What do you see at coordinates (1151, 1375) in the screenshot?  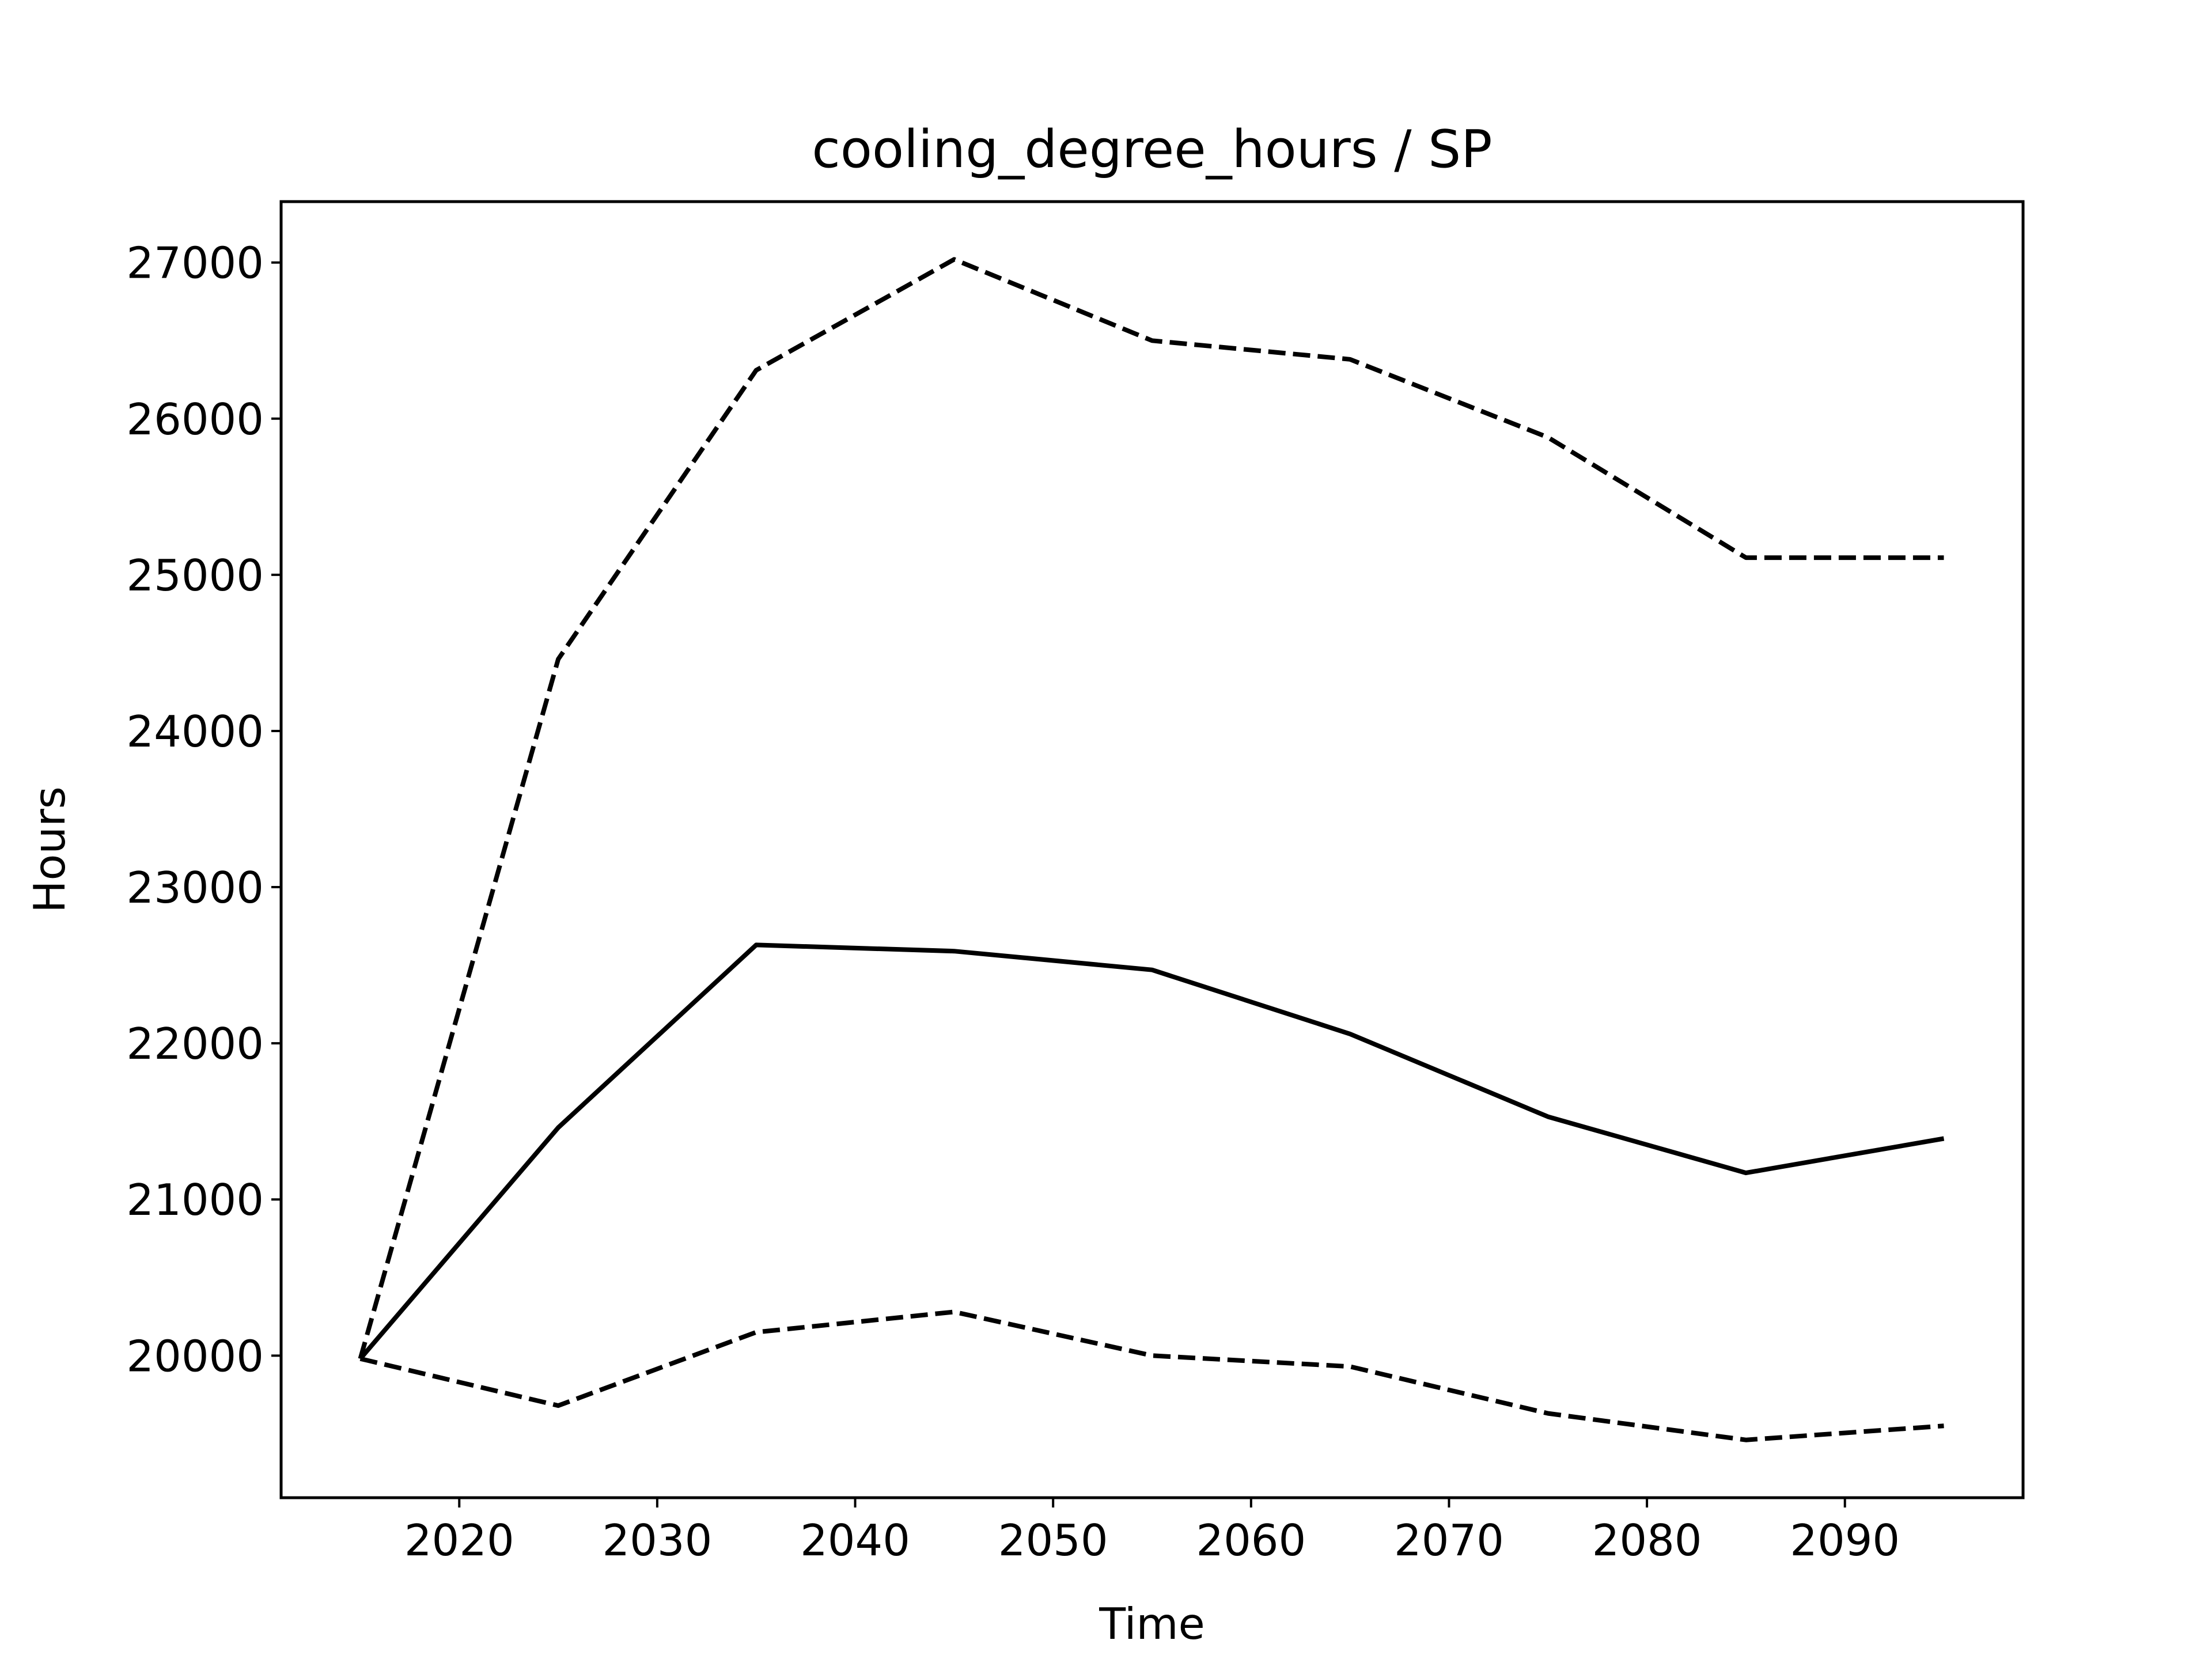 I see `series-line-3-dashed` at bounding box center [1151, 1375].